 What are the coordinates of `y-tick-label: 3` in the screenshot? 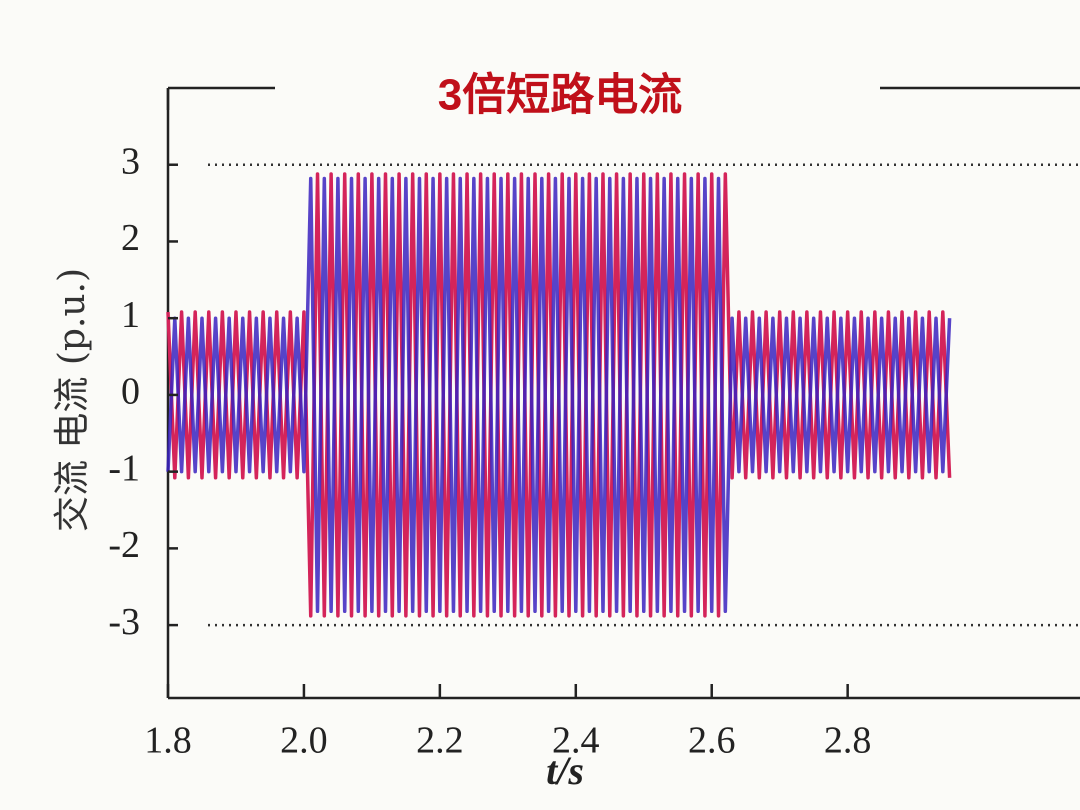 It's located at (130, 161).